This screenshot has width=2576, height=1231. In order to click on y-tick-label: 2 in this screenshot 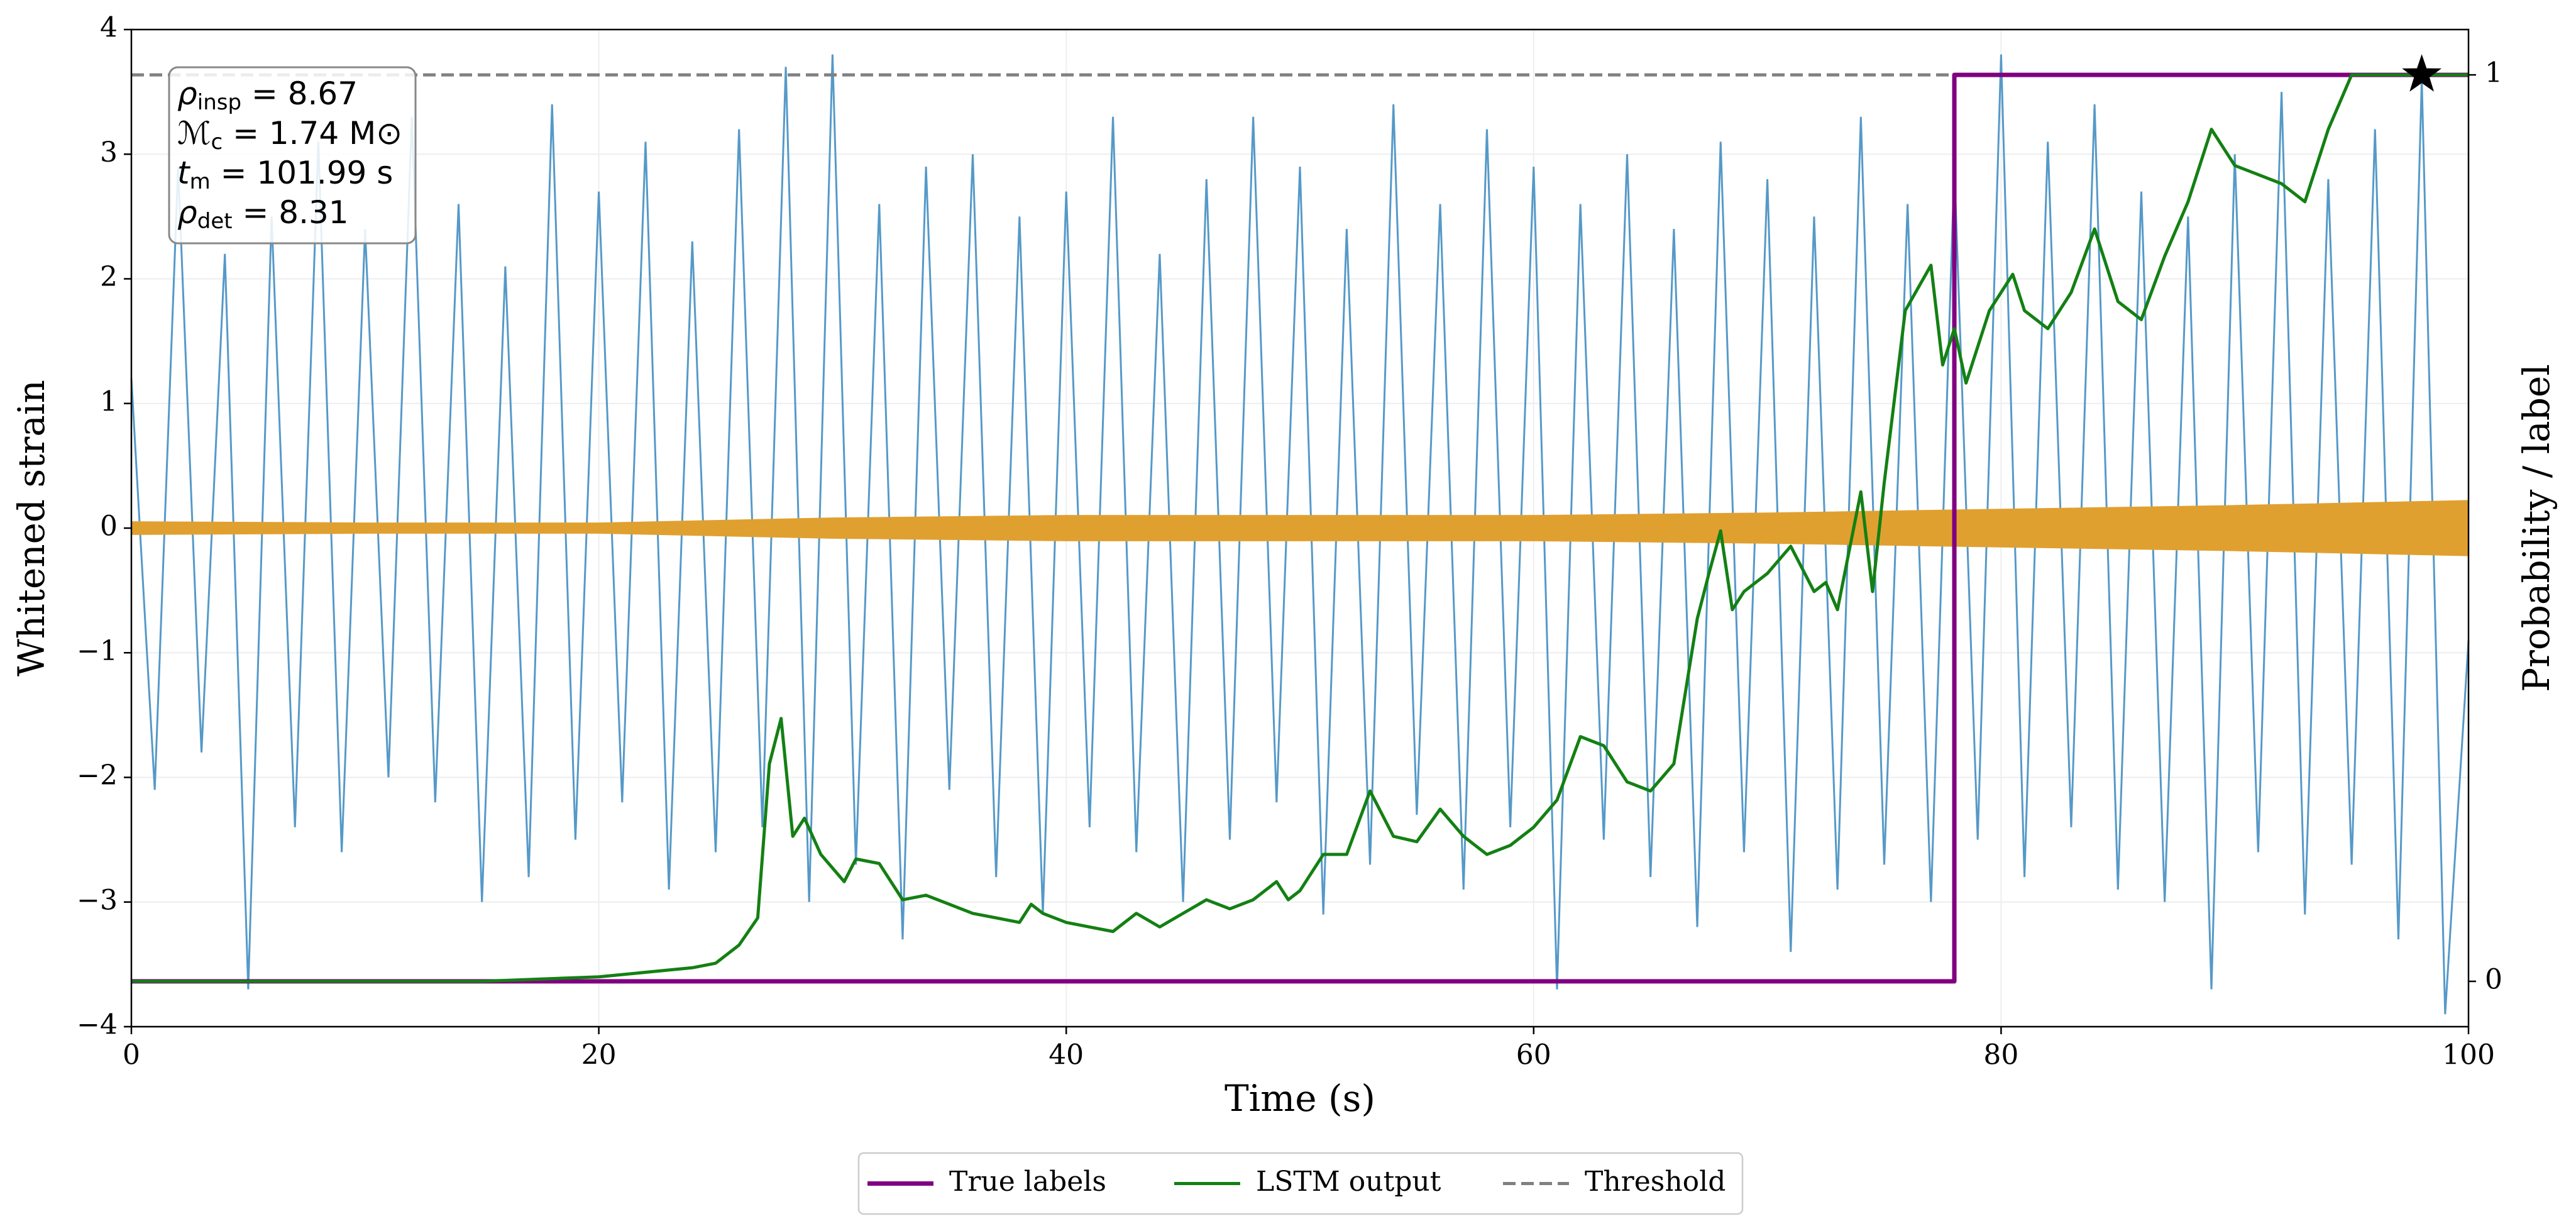, I will do `click(109, 277)`.